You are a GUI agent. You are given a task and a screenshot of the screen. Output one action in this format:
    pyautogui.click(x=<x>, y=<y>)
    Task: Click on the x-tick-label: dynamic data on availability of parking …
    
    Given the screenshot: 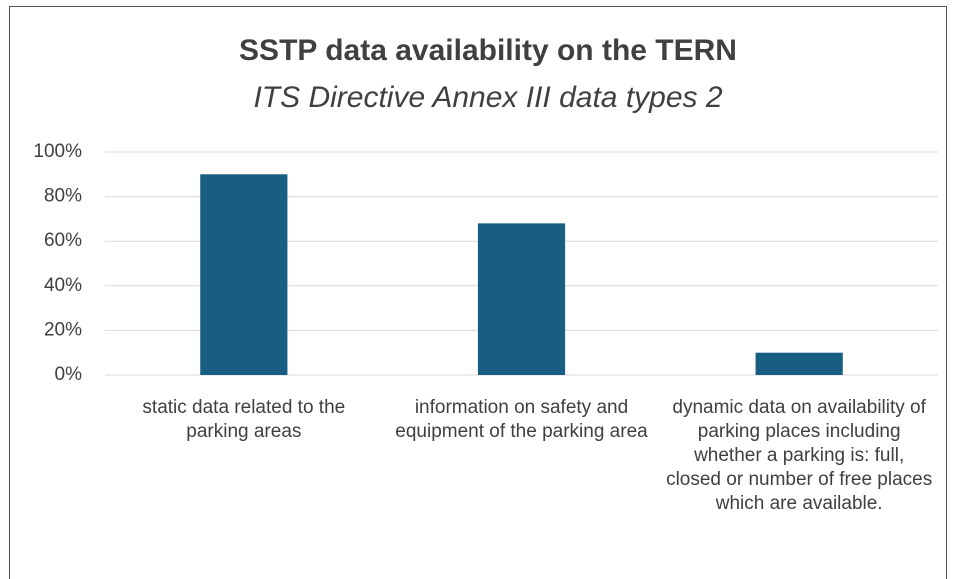 What is the action you would take?
    pyautogui.click(x=799, y=455)
    